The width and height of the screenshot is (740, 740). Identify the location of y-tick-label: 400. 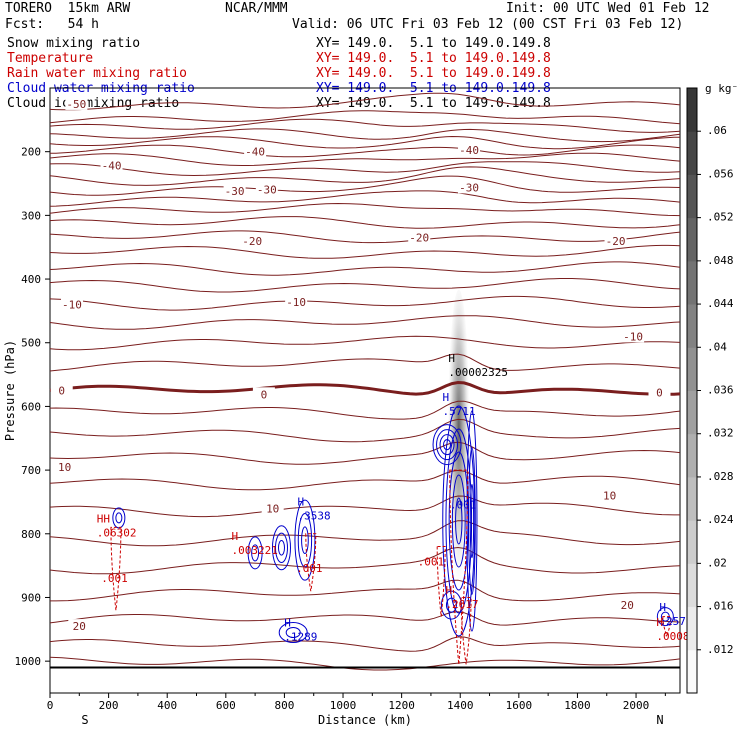
(31, 279).